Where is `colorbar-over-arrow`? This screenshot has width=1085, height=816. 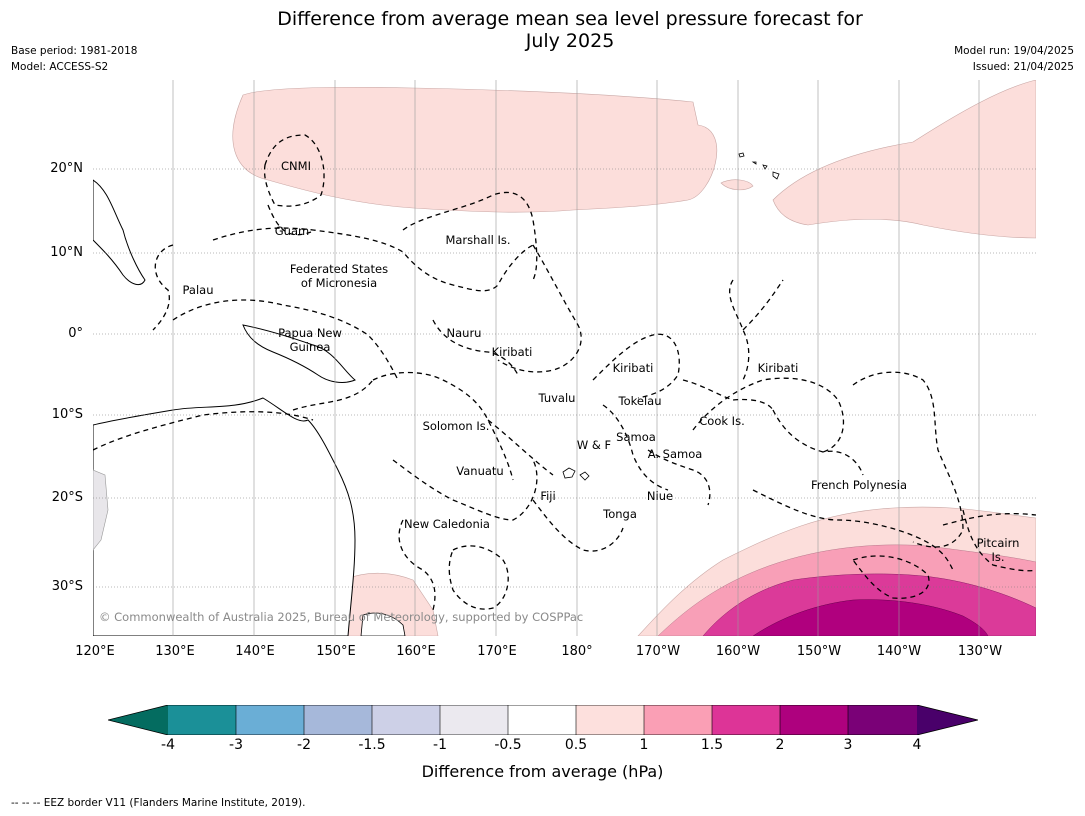
colorbar-over-arrow is located at coordinates (947, 720).